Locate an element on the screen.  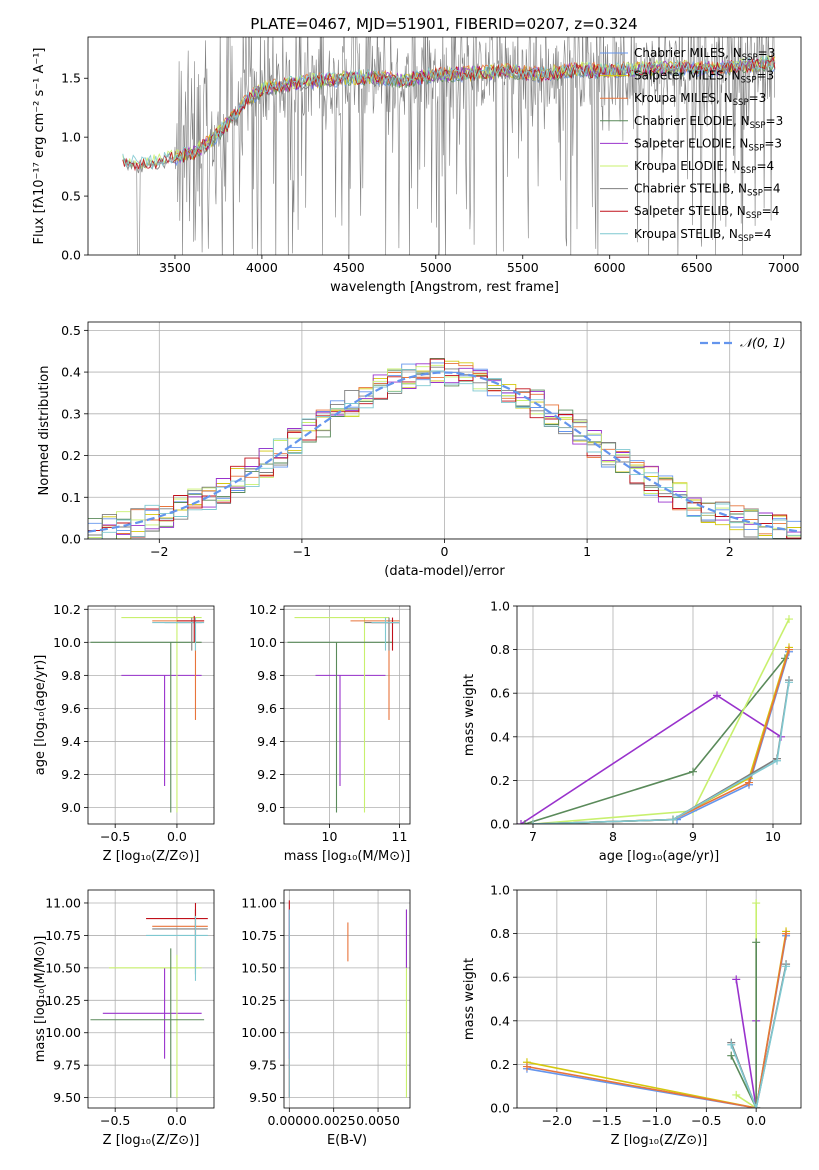
legend-label: Salpeter ELODIE, NSSP=3 is located at coordinates (708, 144).